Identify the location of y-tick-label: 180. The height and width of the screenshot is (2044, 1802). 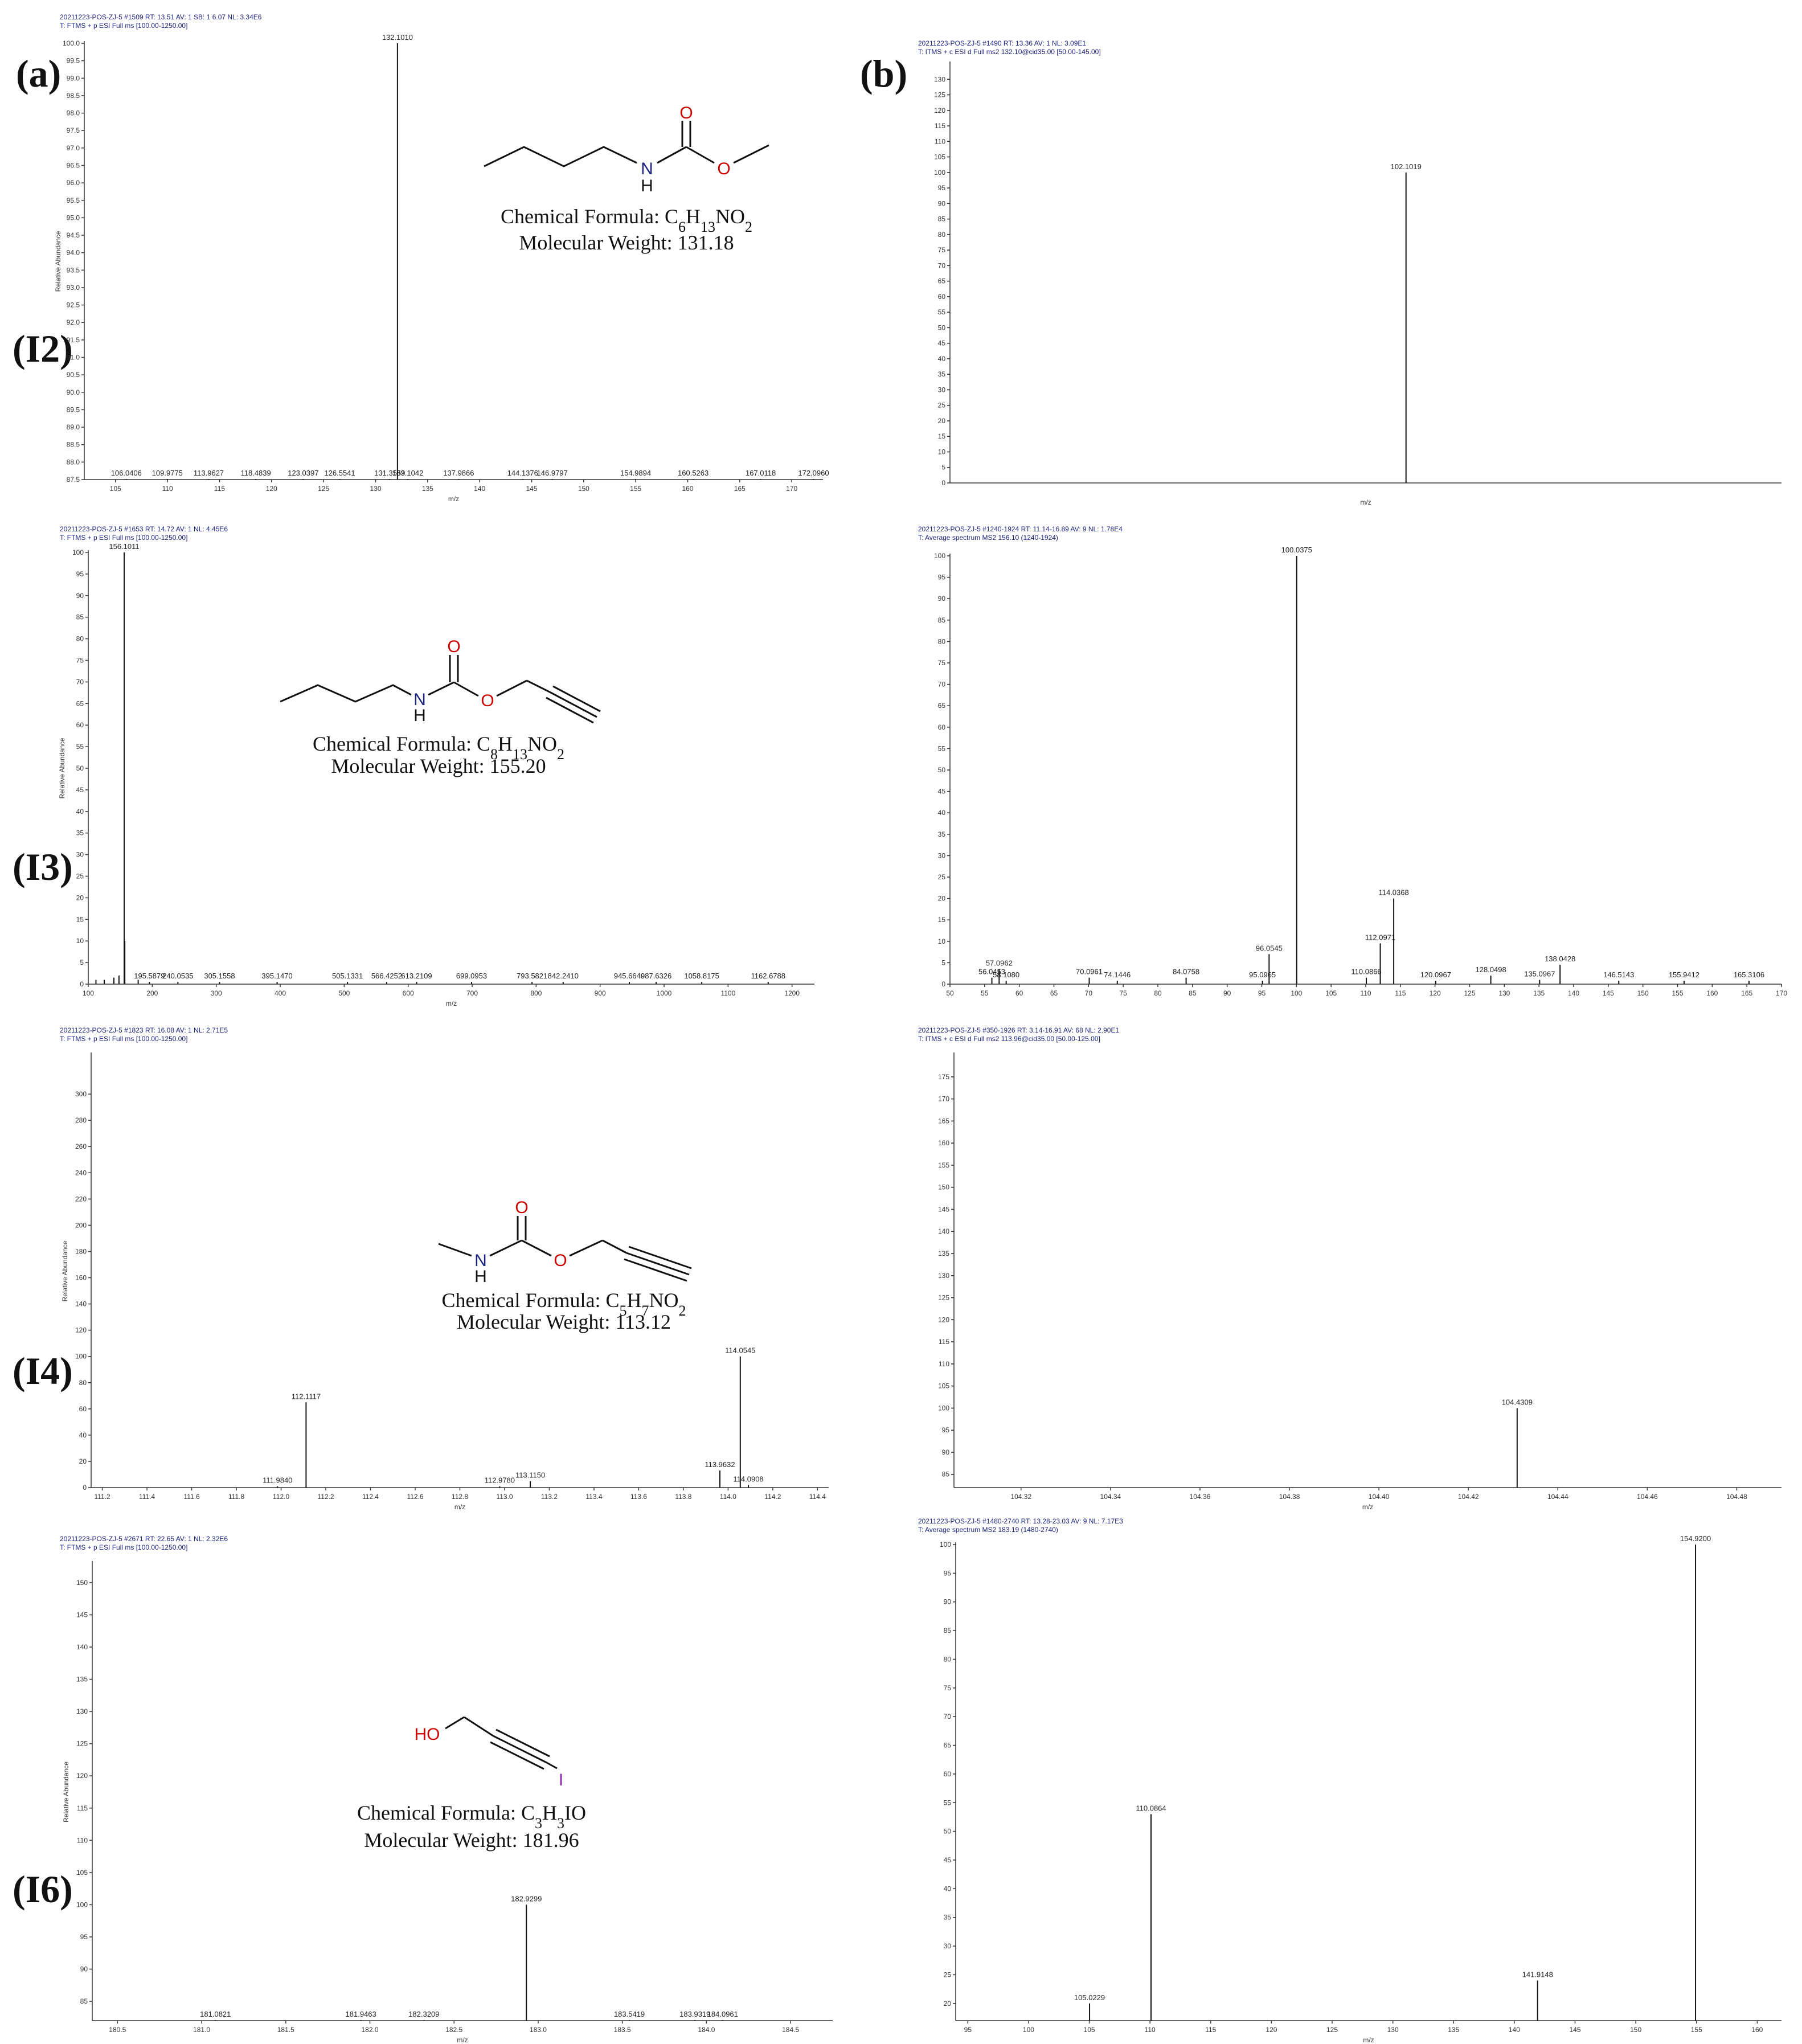
(81, 1251).